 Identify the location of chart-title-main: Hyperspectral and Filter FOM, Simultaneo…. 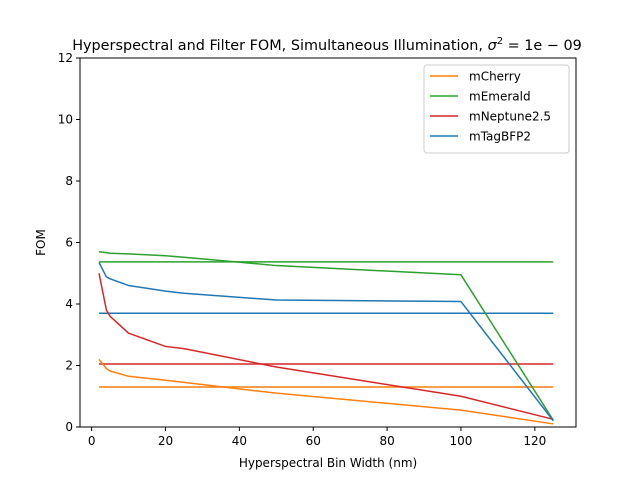
(279, 46).